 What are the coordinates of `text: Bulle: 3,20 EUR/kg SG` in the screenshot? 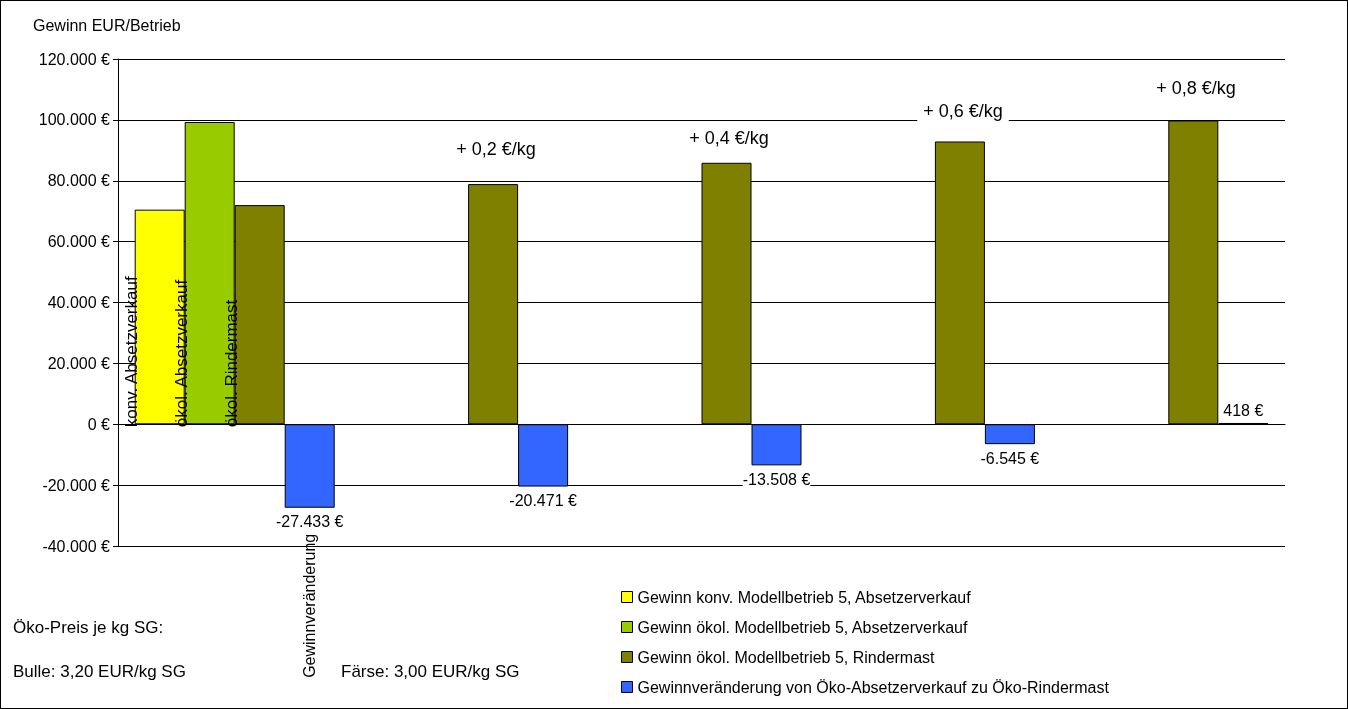 It's located at (99, 671).